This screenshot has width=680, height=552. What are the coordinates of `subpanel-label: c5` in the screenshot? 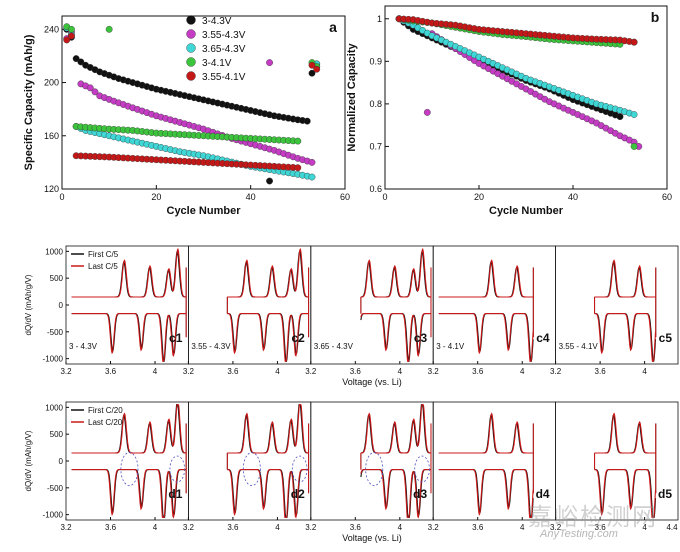 It's located at (666, 338).